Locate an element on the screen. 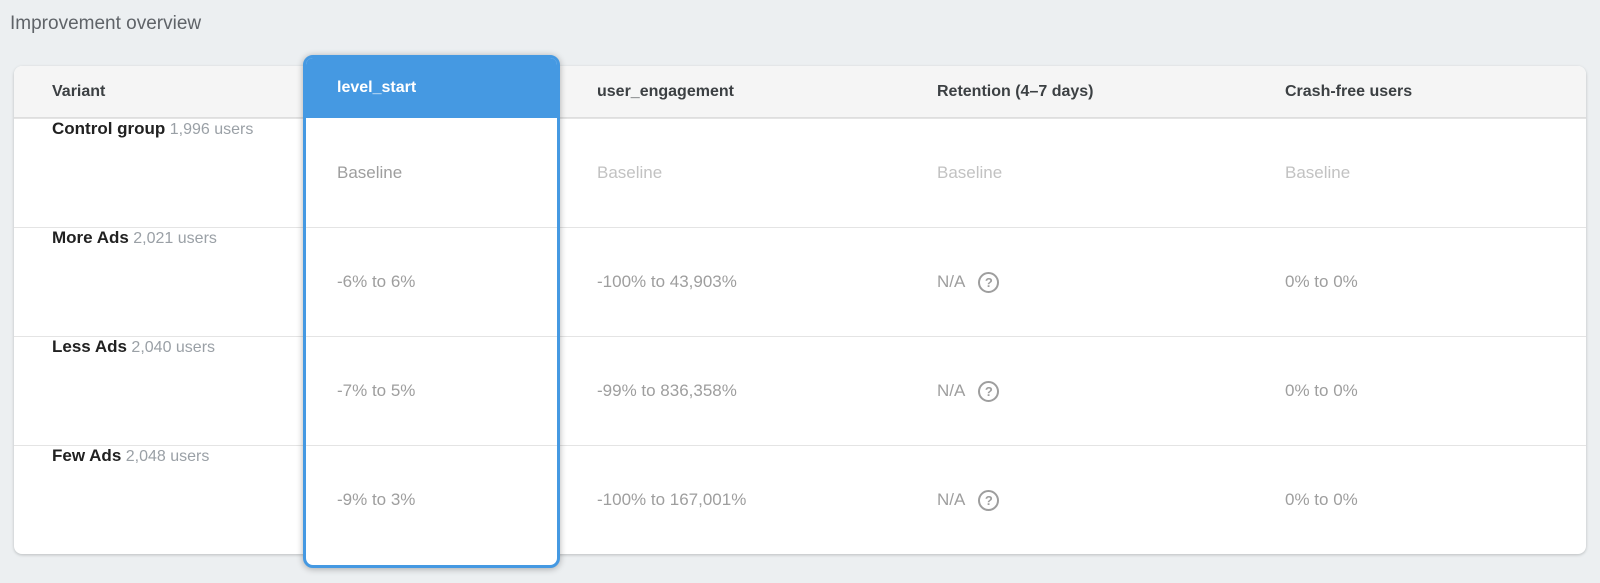 The image size is (1600, 583). variant-name: Few Ads is located at coordinates (87, 455).